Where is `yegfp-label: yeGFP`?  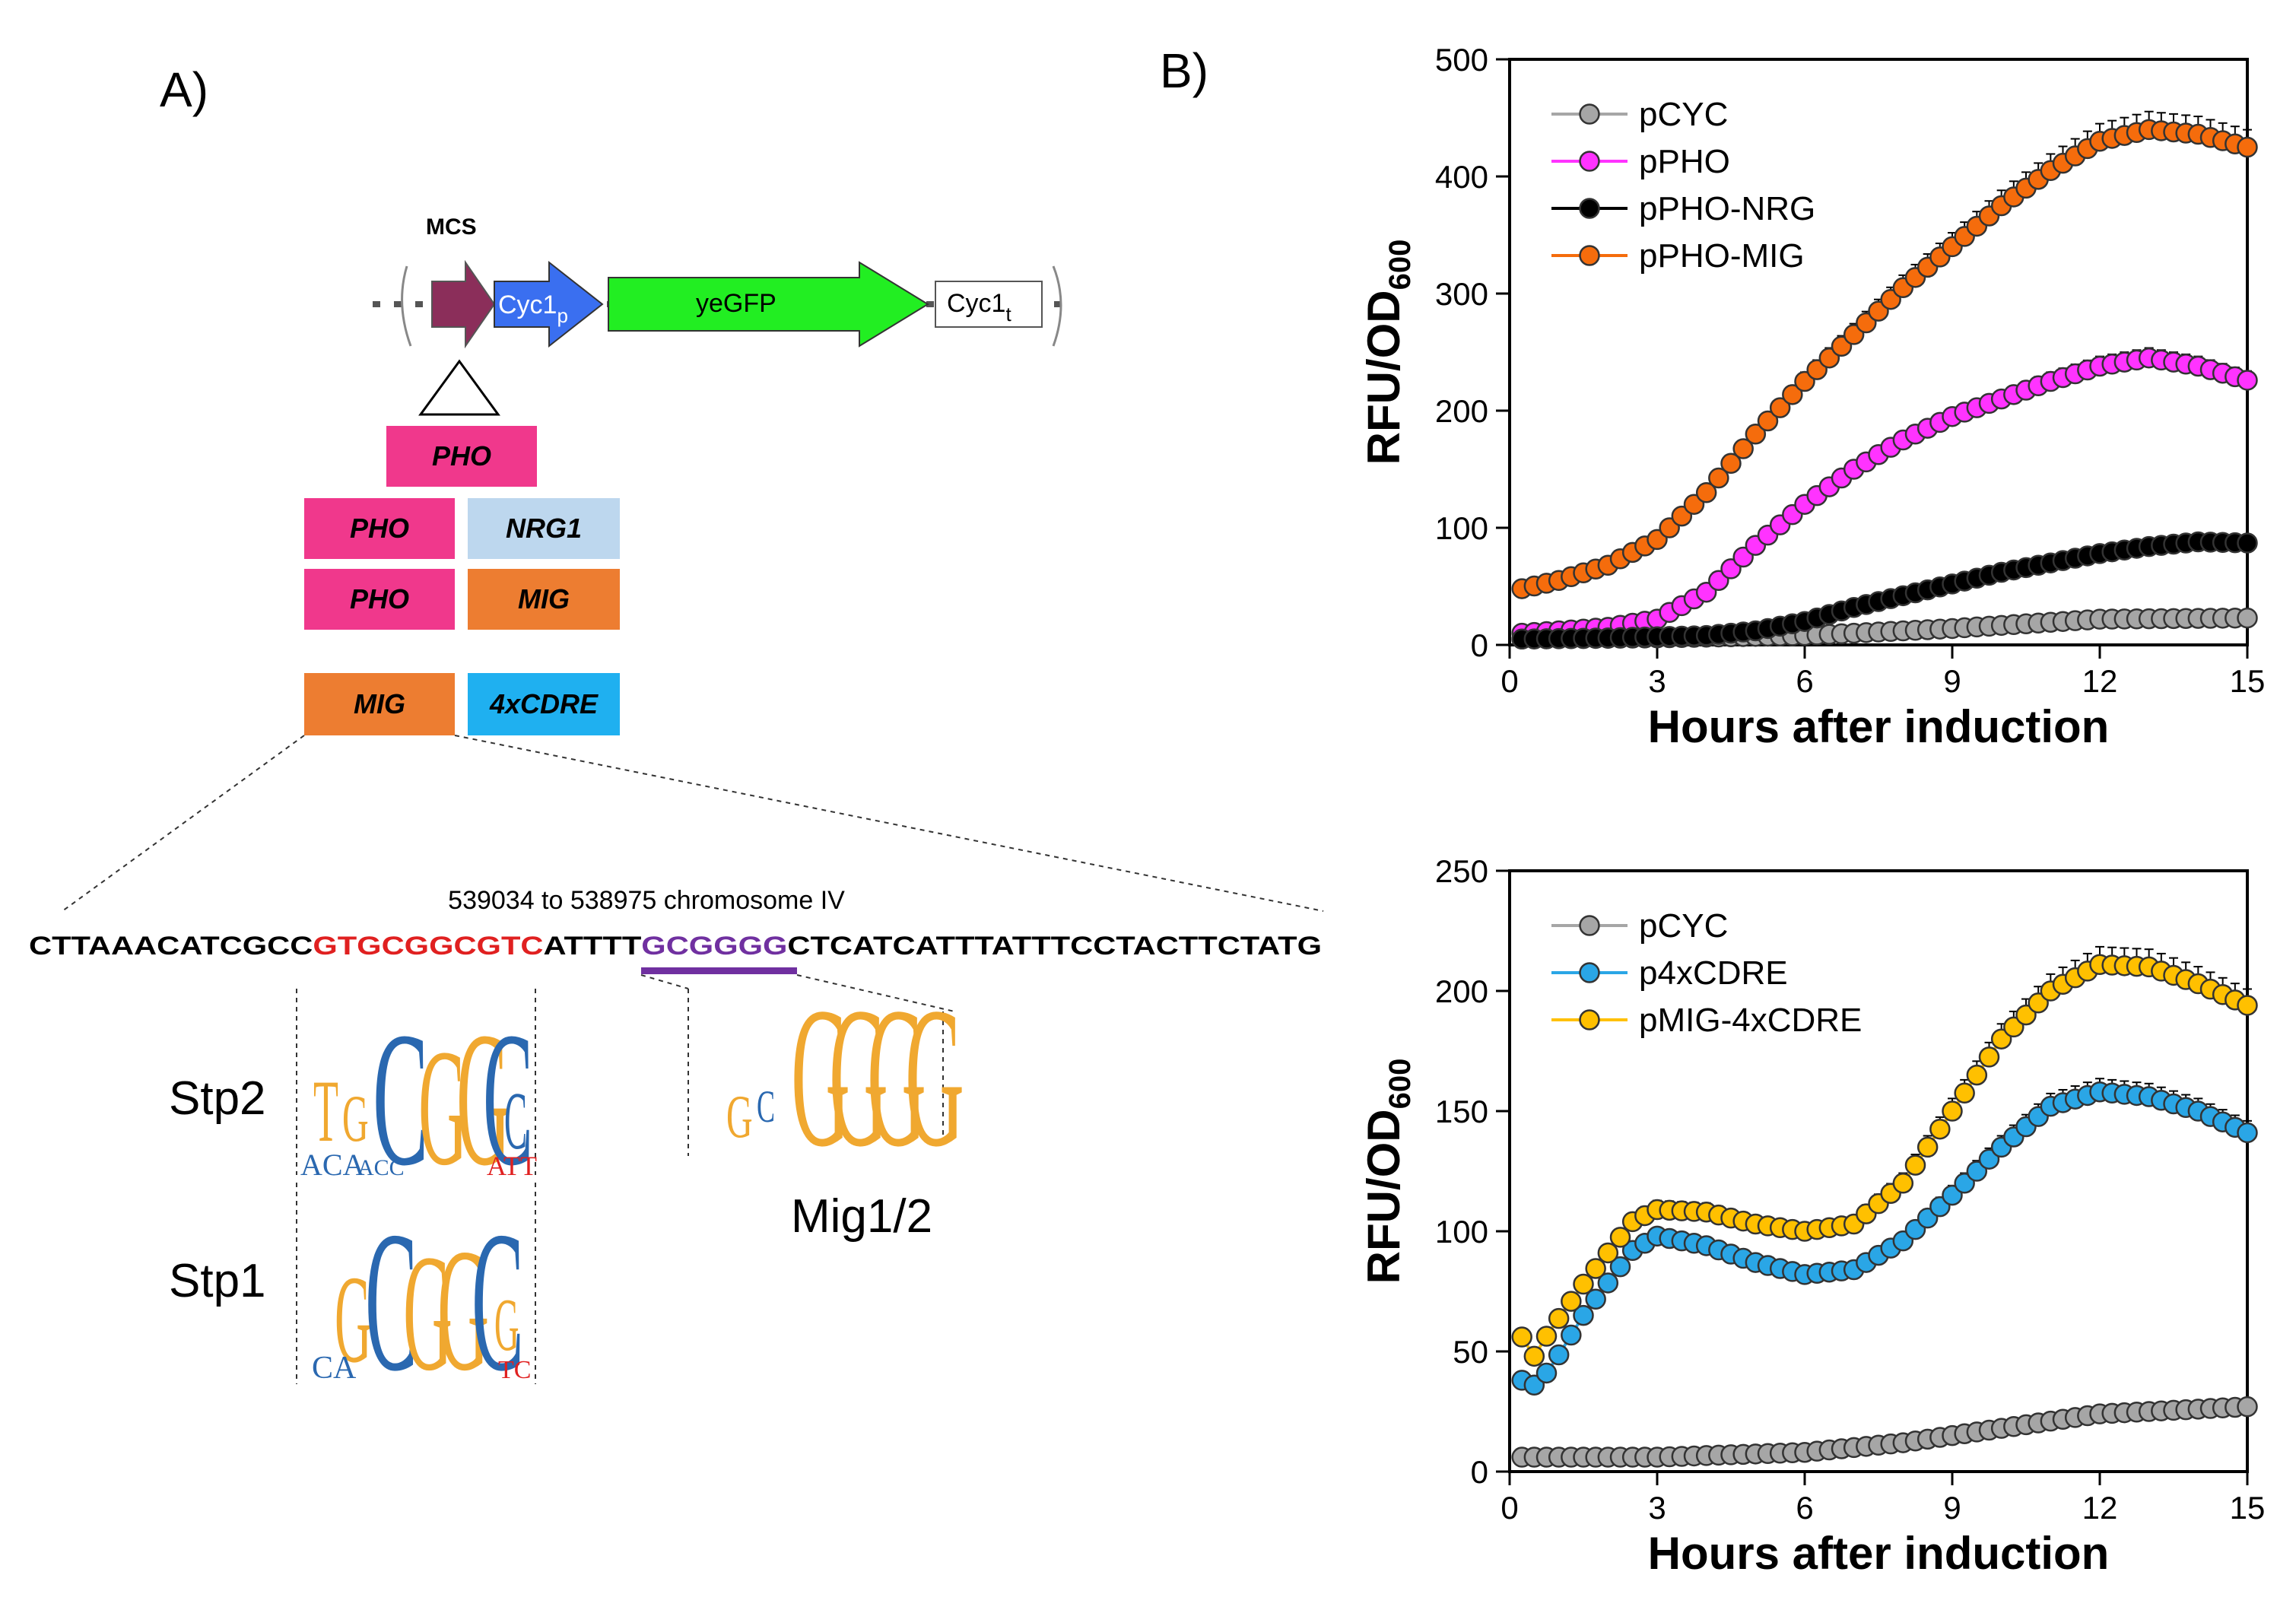
yegfp-label: yeGFP is located at coordinates (736, 303).